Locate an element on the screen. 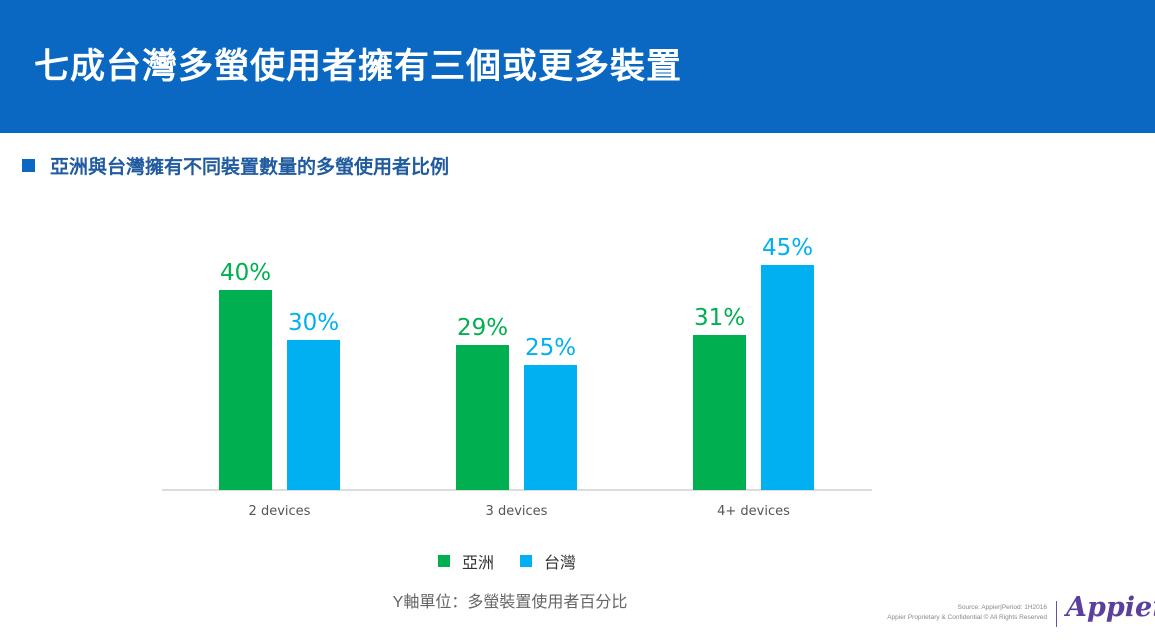 This screenshot has height=644, width=1155. data-label-taiwan-0: 30% is located at coordinates (313, 323).